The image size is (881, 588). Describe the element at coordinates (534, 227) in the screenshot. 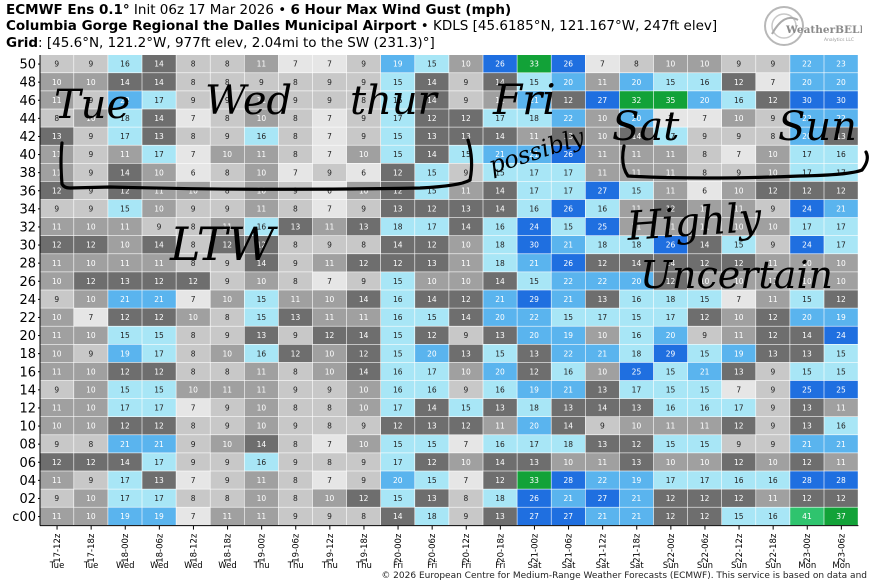

I see `cell-value-label: 24` at that location.